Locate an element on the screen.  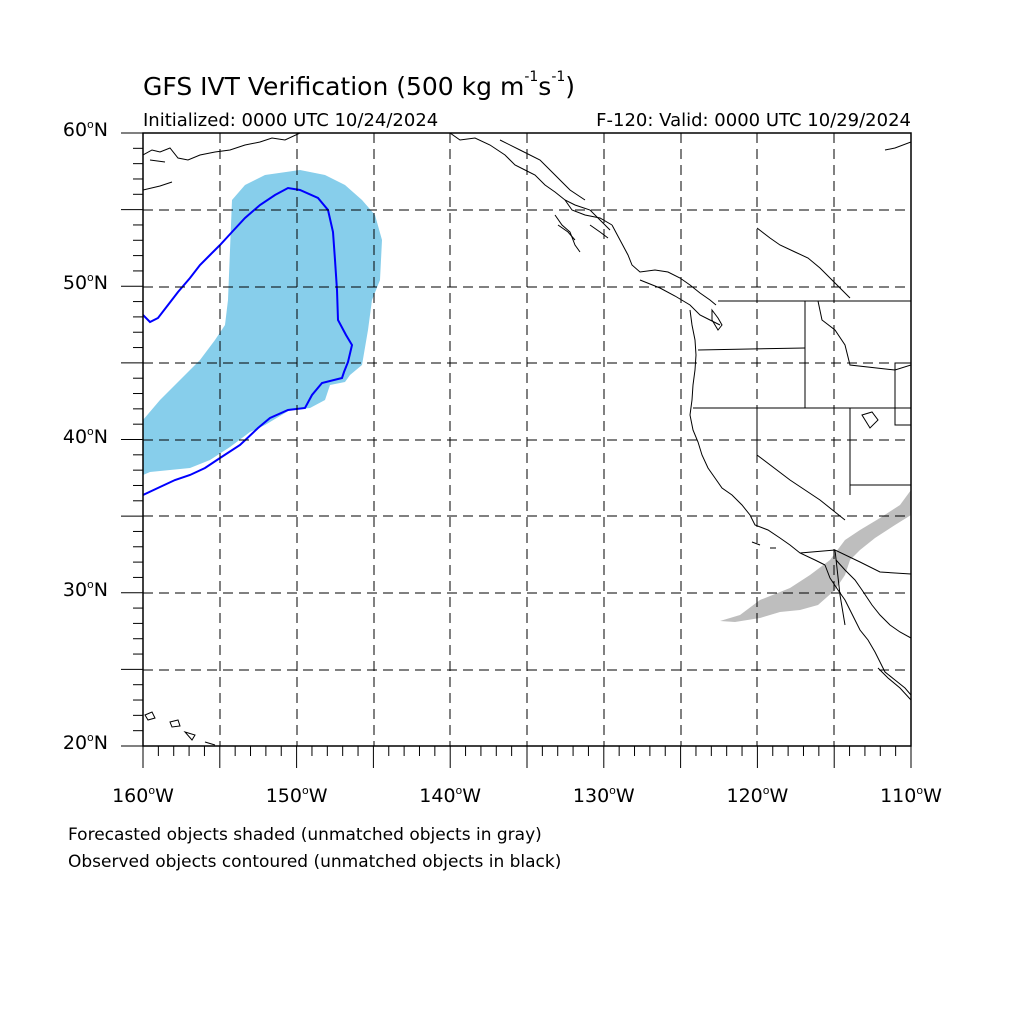
lon-label-110W: 110oW is located at coordinates (911, 795).